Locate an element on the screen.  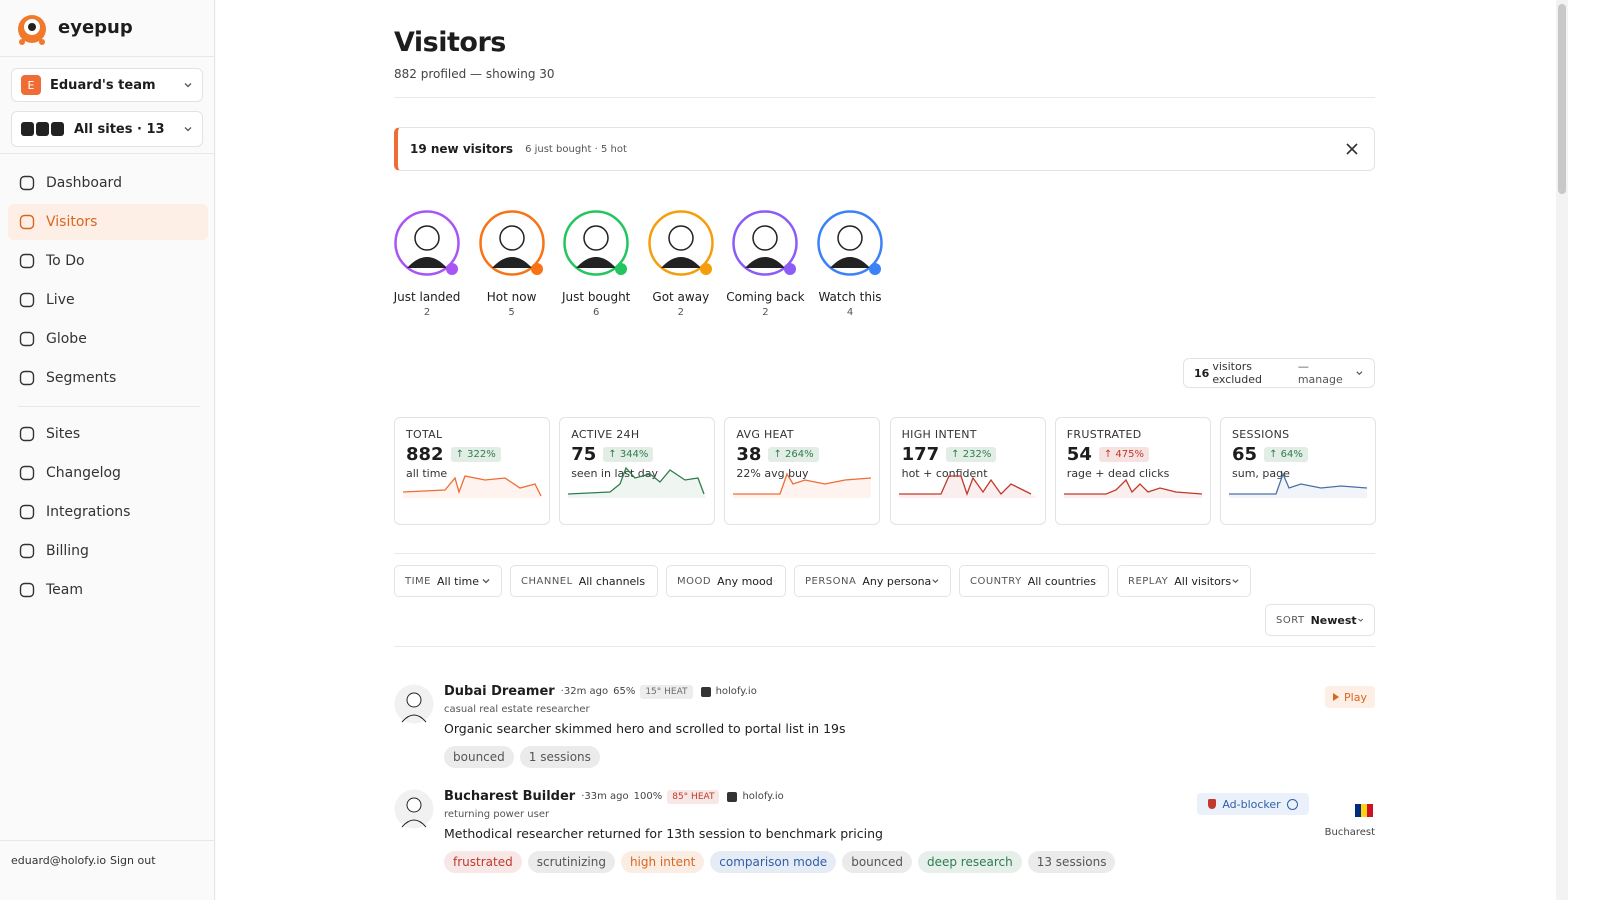
persona-count: 2 is located at coordinates (680, 312).